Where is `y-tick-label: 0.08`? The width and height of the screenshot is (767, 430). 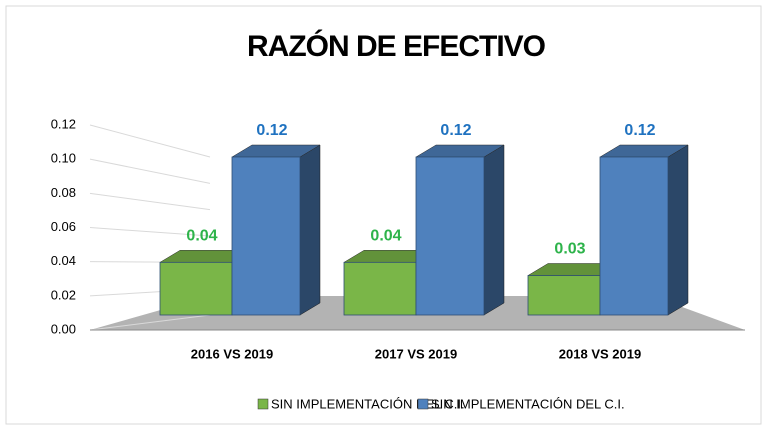
y-tick-label: 0.08 is located at coordinates (63, 192).